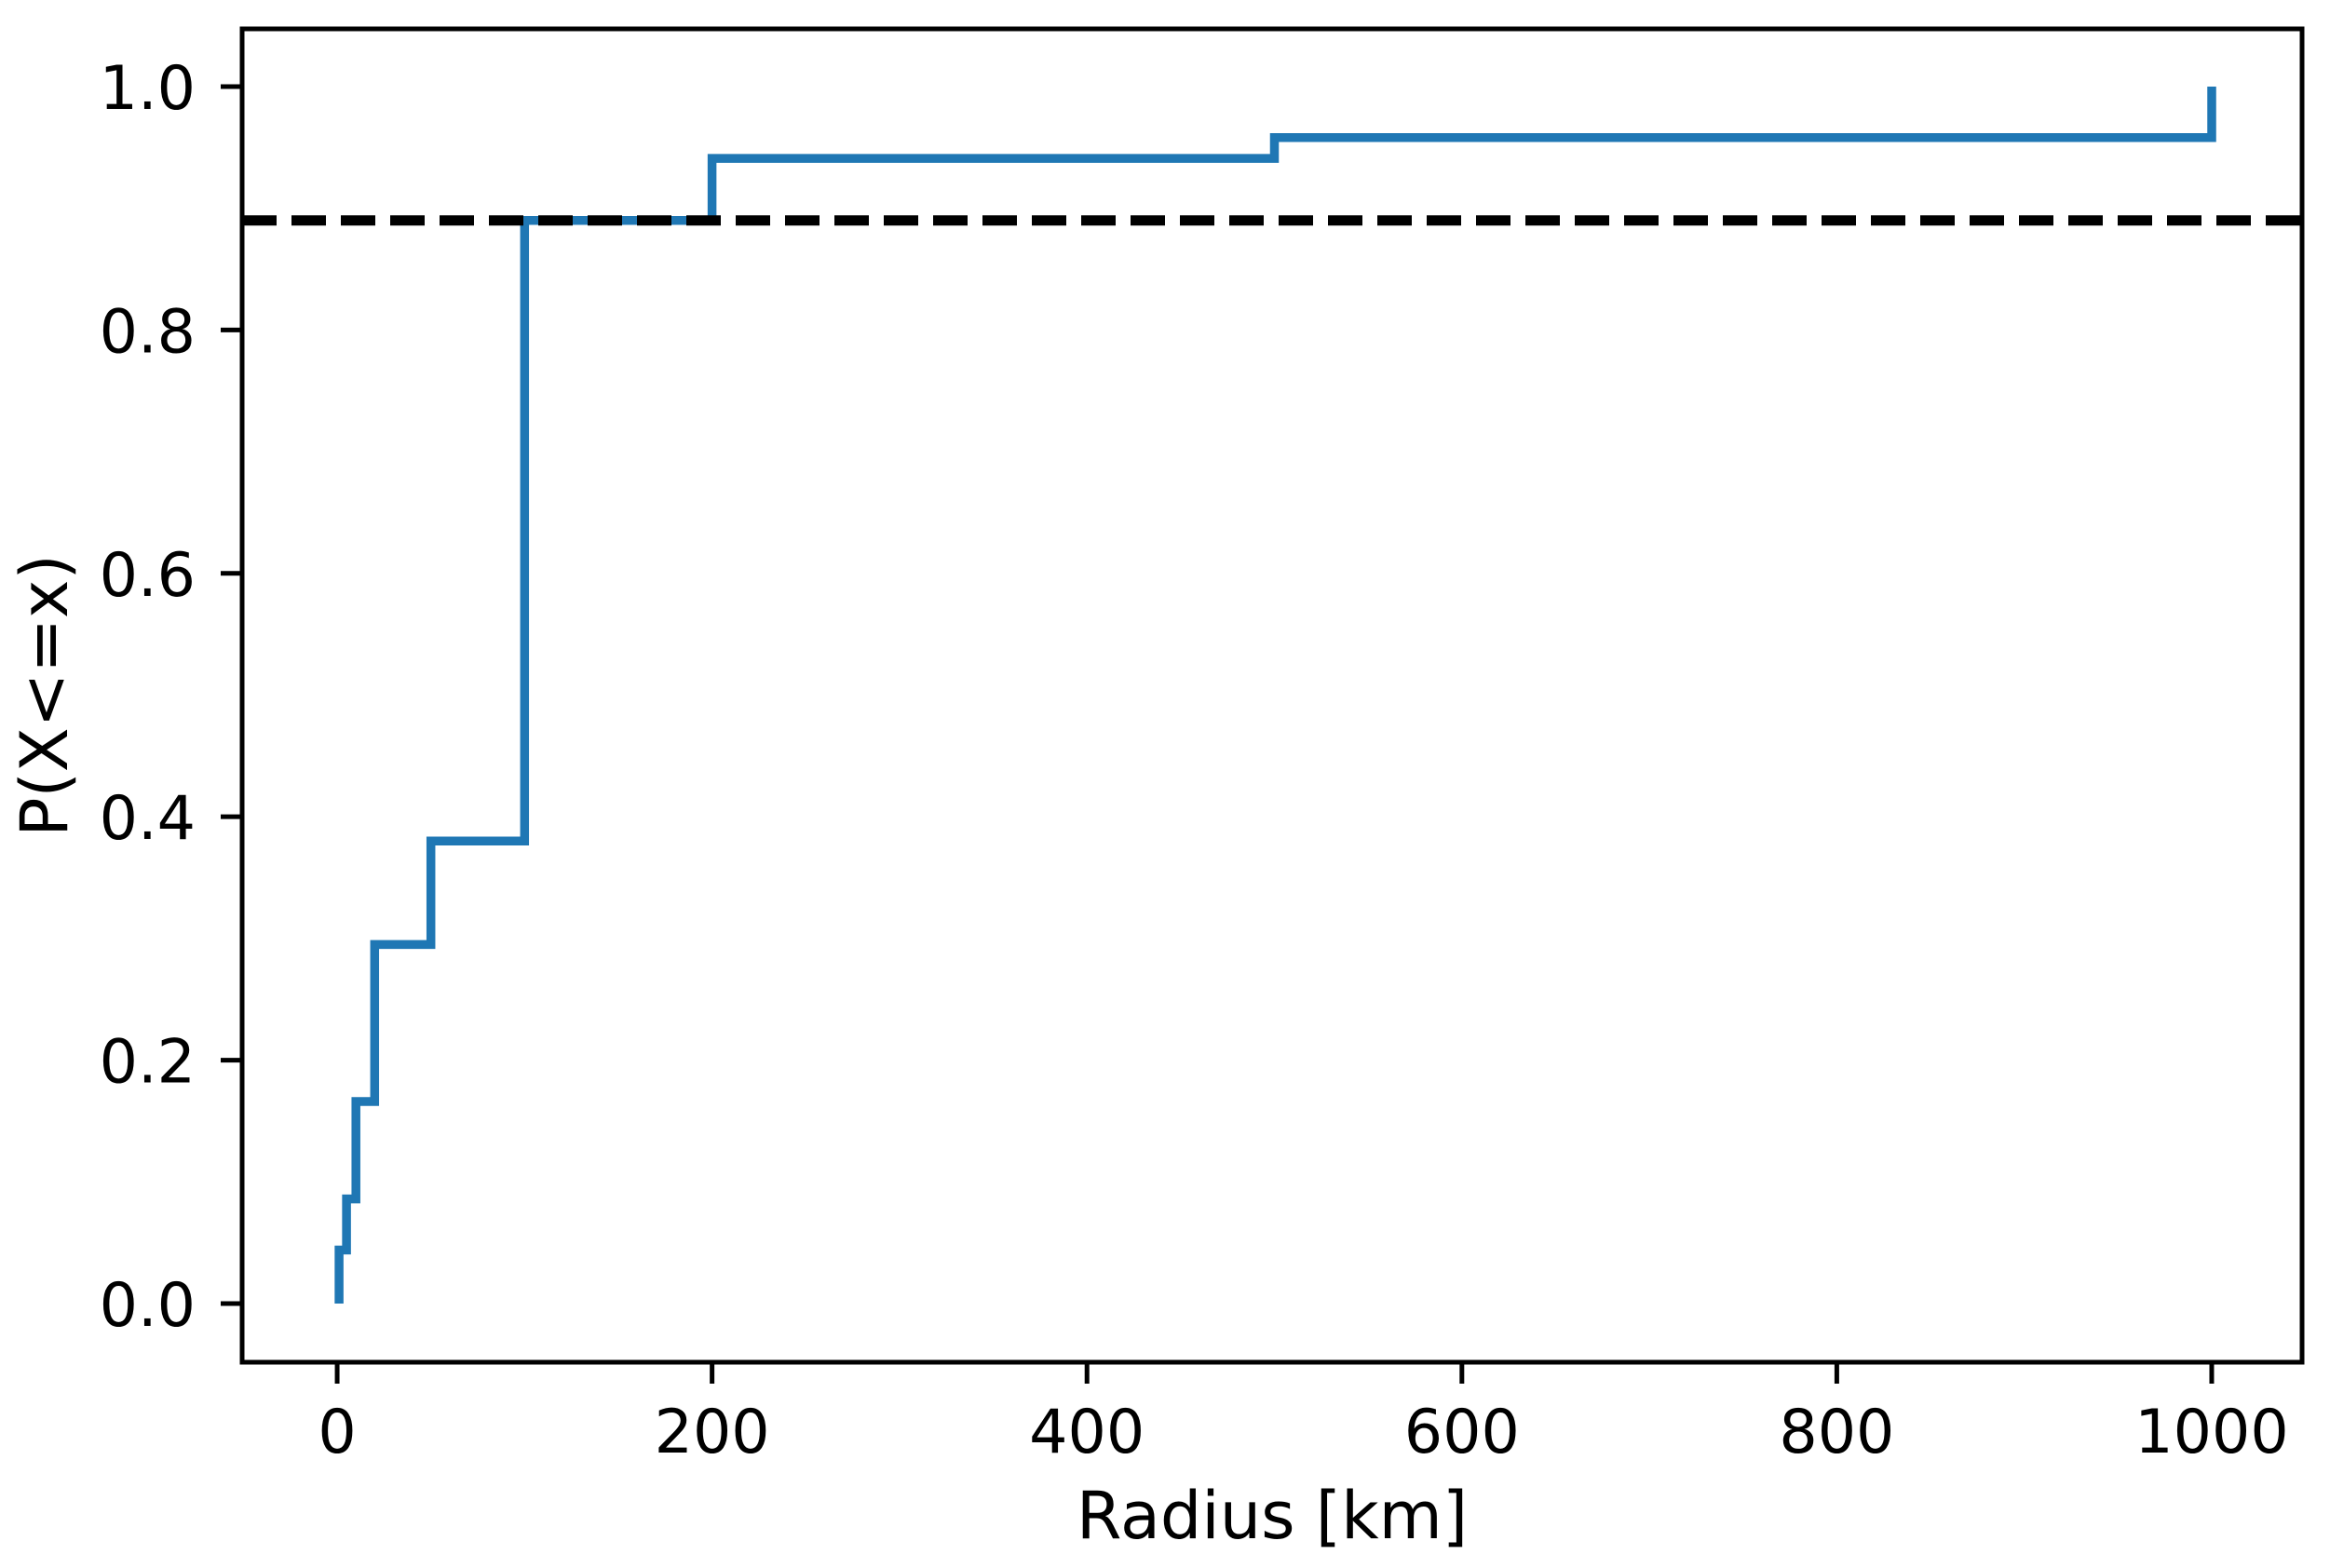  I want to click on x-tick-label: 0, so click(337, 1433).